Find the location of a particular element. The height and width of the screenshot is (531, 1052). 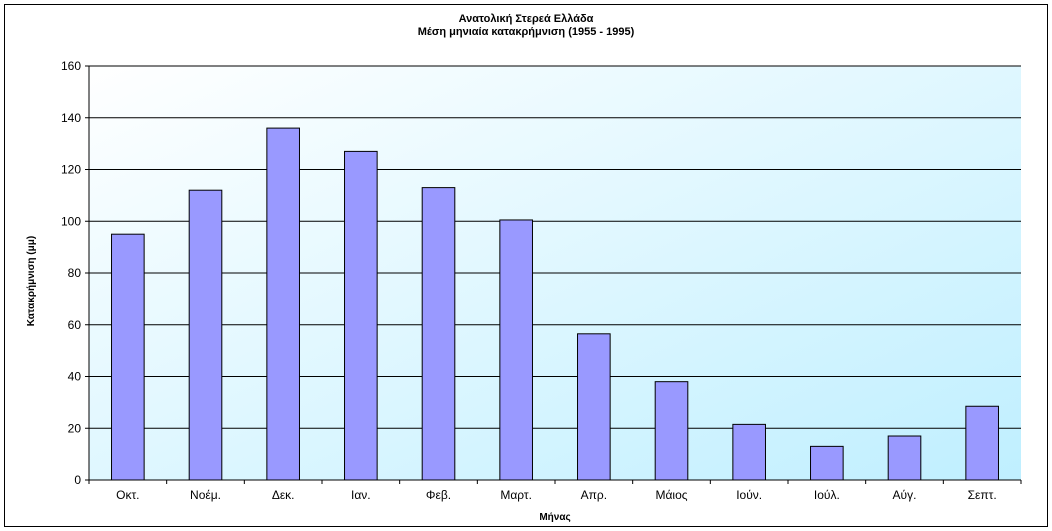

y-tick-label: 80 is located at coordinates (75, 273).